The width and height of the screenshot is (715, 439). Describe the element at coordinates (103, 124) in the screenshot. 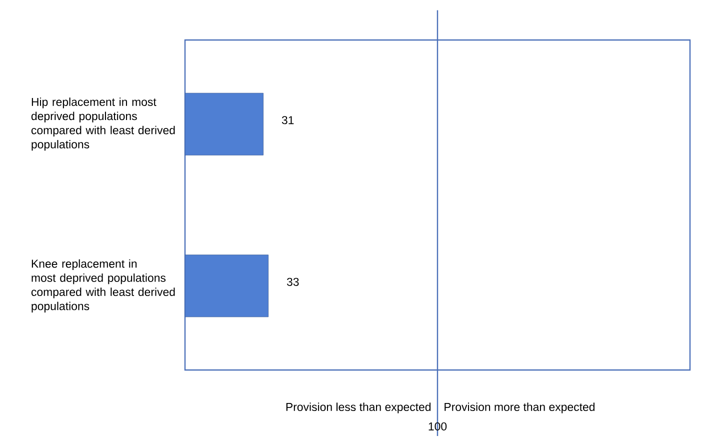

I see `y-tick-label: Hip replacement in most deprived populations compared with least derived populations` at that location.